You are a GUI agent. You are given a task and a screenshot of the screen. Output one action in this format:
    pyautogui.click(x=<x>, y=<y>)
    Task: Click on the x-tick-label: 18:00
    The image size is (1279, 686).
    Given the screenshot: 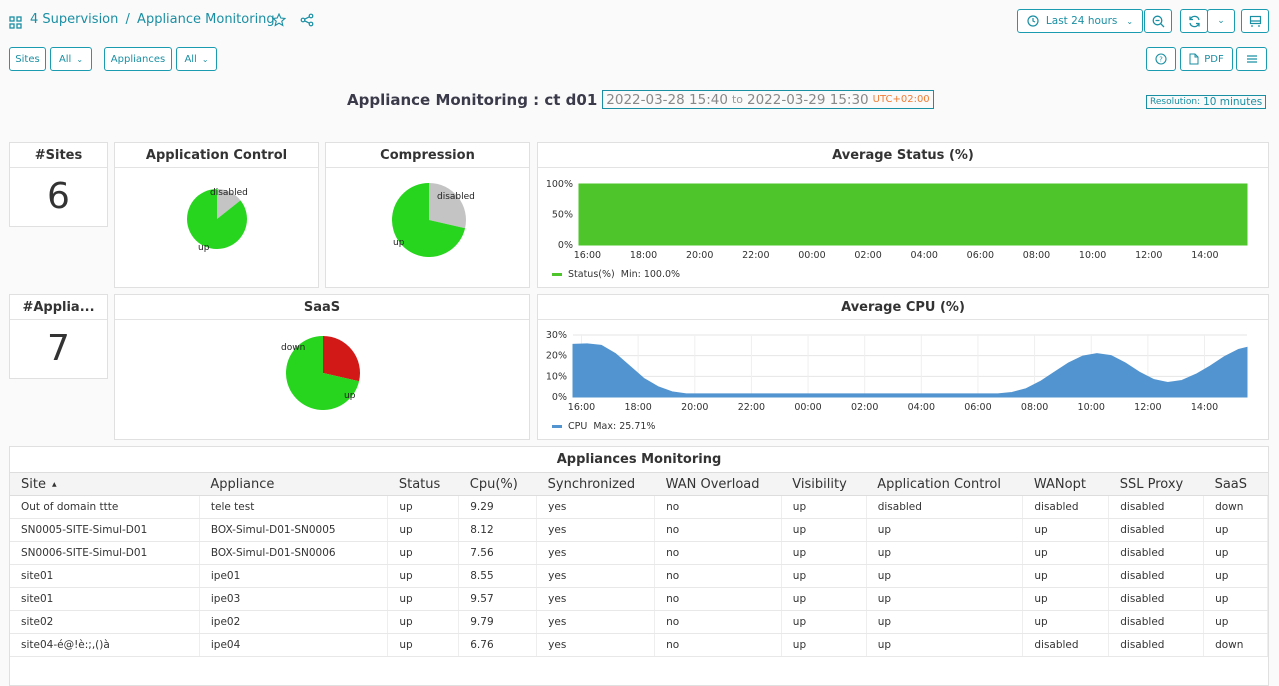 What is the action you would take?
    pyautogui.click(x=637, y=407)
    